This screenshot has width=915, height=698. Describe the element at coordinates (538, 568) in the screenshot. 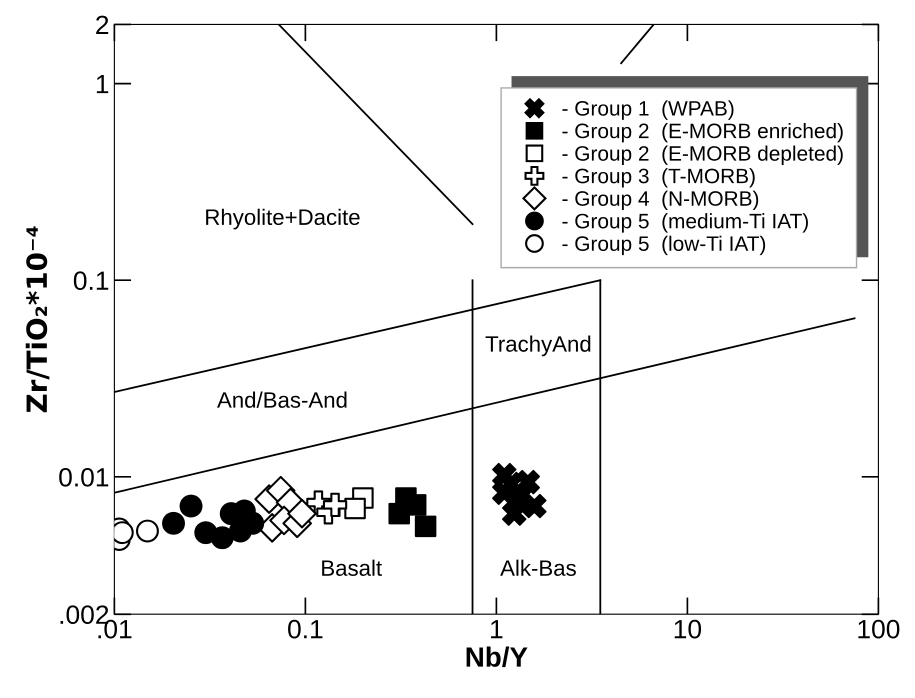

I see `annotation: Alk-Bas` at that location.